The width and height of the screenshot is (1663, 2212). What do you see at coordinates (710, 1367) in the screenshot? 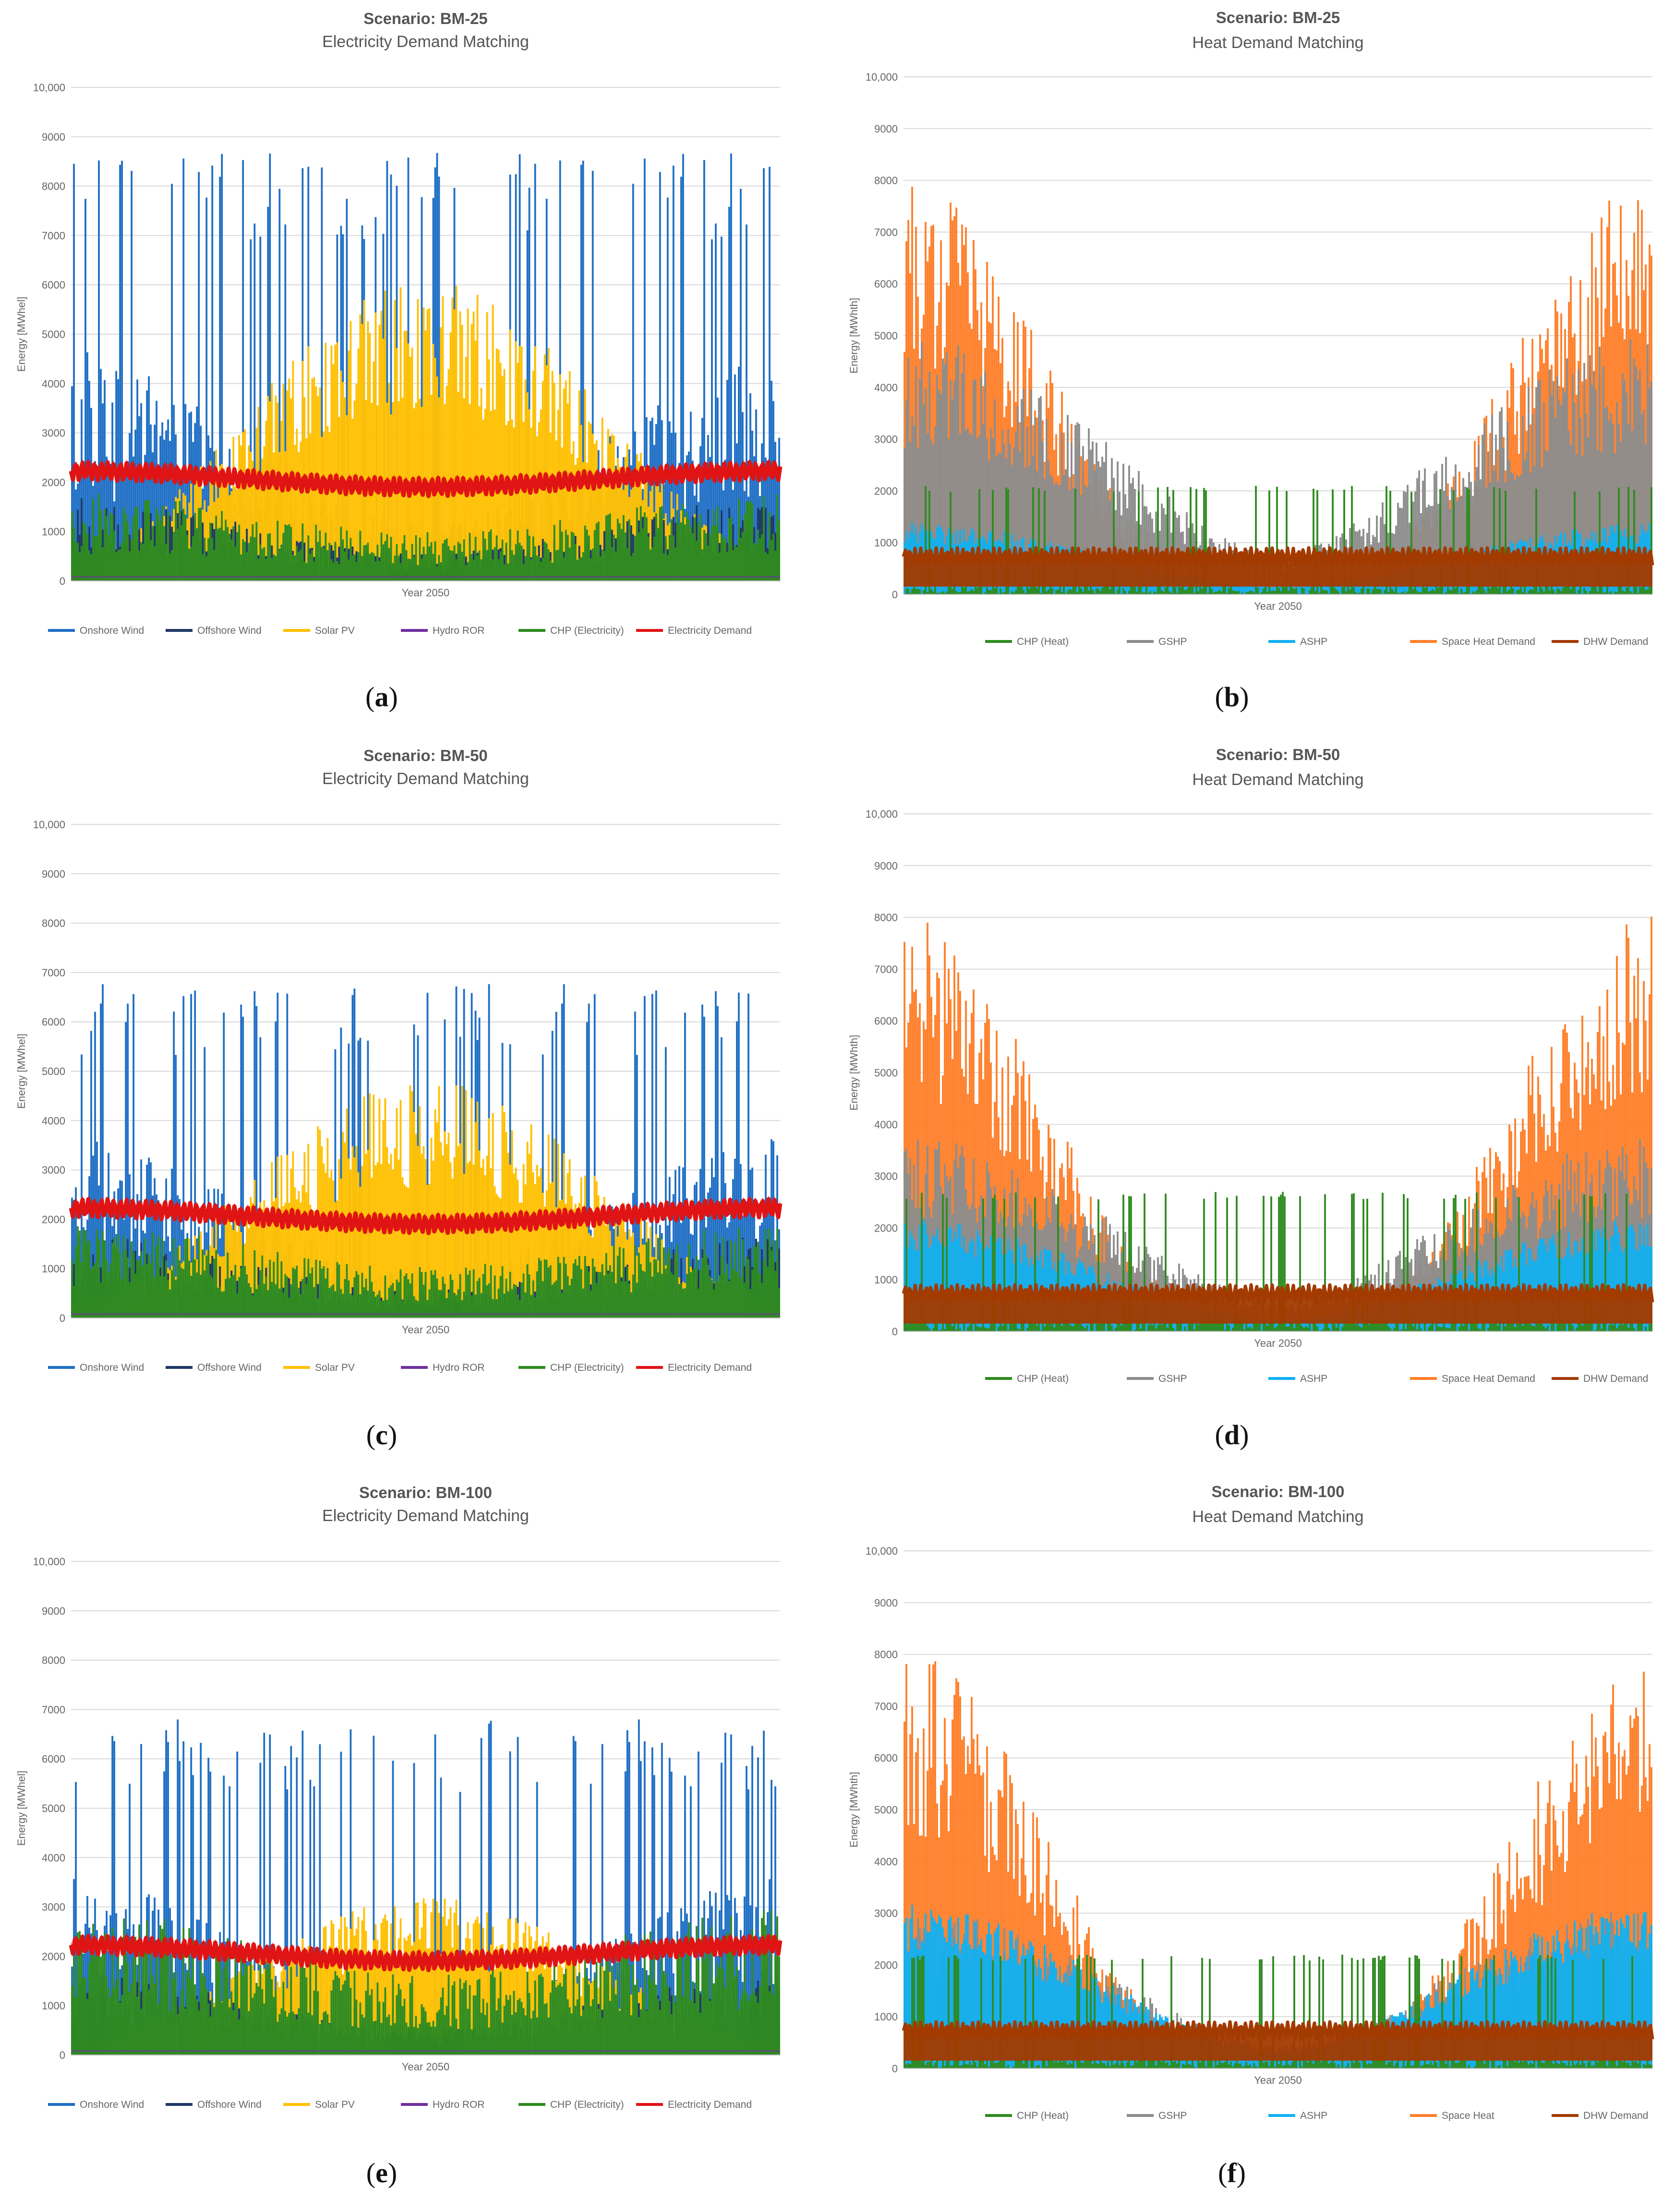
I see `legend-label: Electricity Demand` at bounding box center [710, 1367].